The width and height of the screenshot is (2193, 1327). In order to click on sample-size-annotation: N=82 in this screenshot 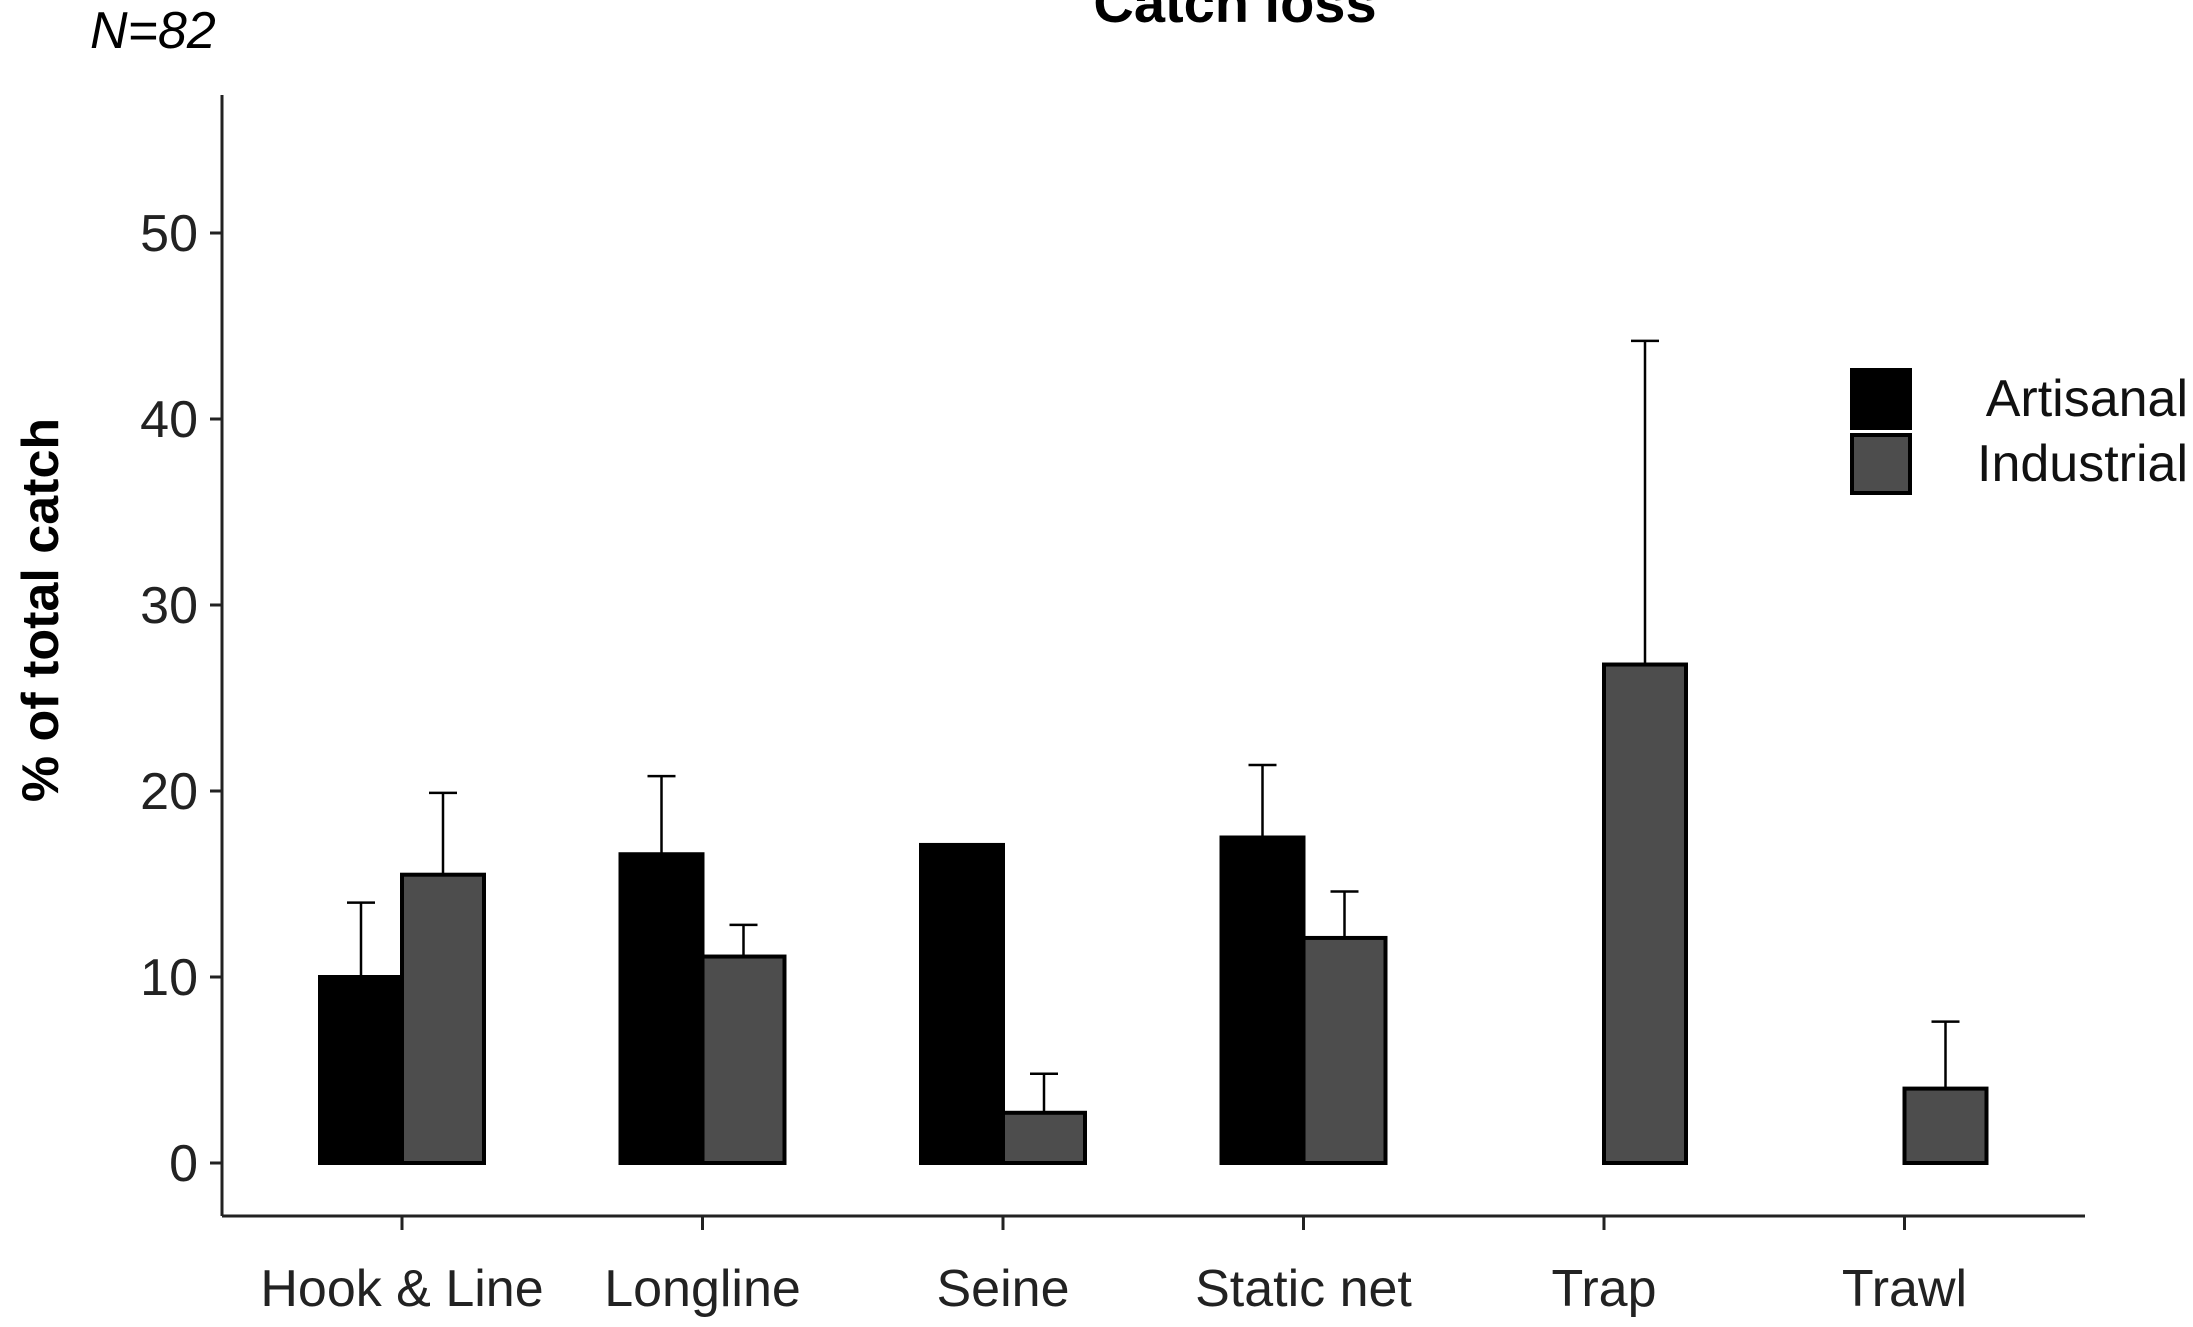, I will do `click(153, 31)`.